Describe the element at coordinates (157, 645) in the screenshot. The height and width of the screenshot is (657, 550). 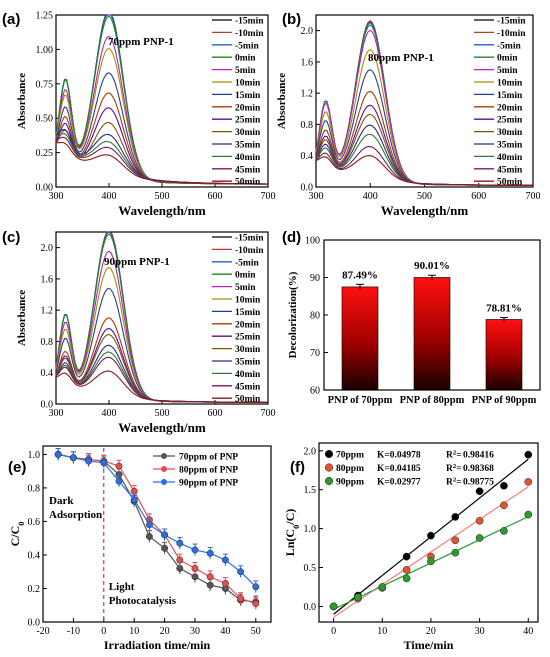
I see `x-axis-label: Irradiation time/min` at that location.